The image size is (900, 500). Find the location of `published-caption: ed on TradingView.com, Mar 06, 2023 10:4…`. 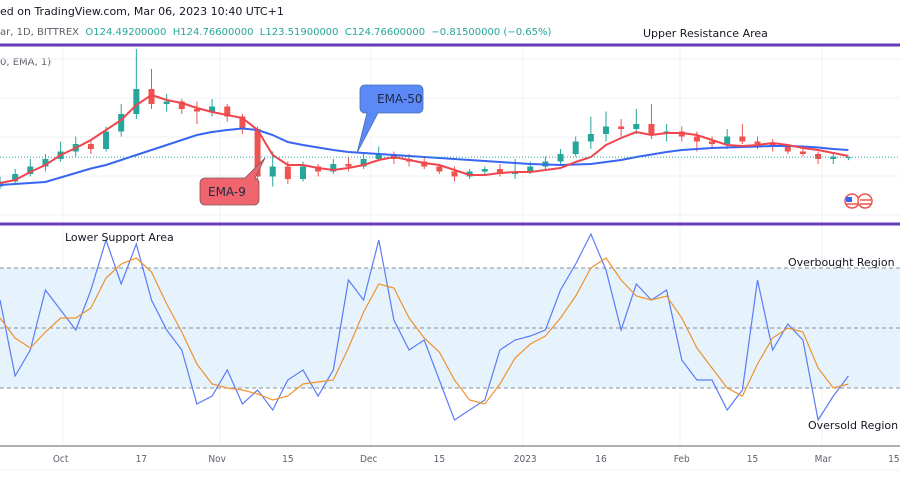

published-caption: ed on TradingView.com, Mar 06, 2023 10:4… is located at coordinates (142, 11).